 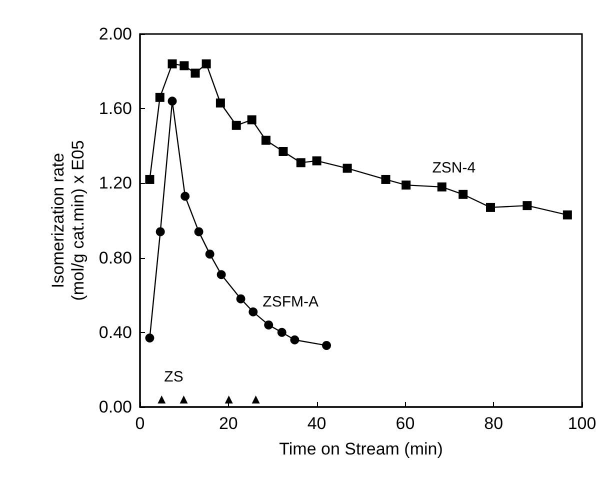 I want to click on y-tick-label: 0.00, so click(x=115, y=407).